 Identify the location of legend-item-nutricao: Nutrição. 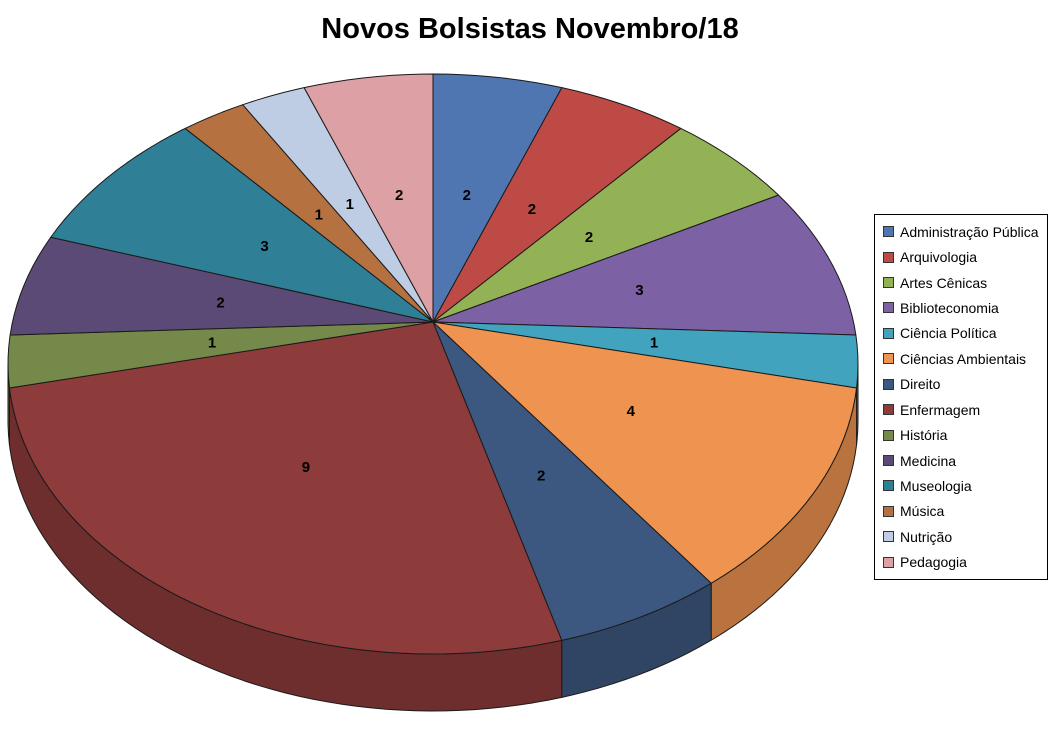
(964, 536).